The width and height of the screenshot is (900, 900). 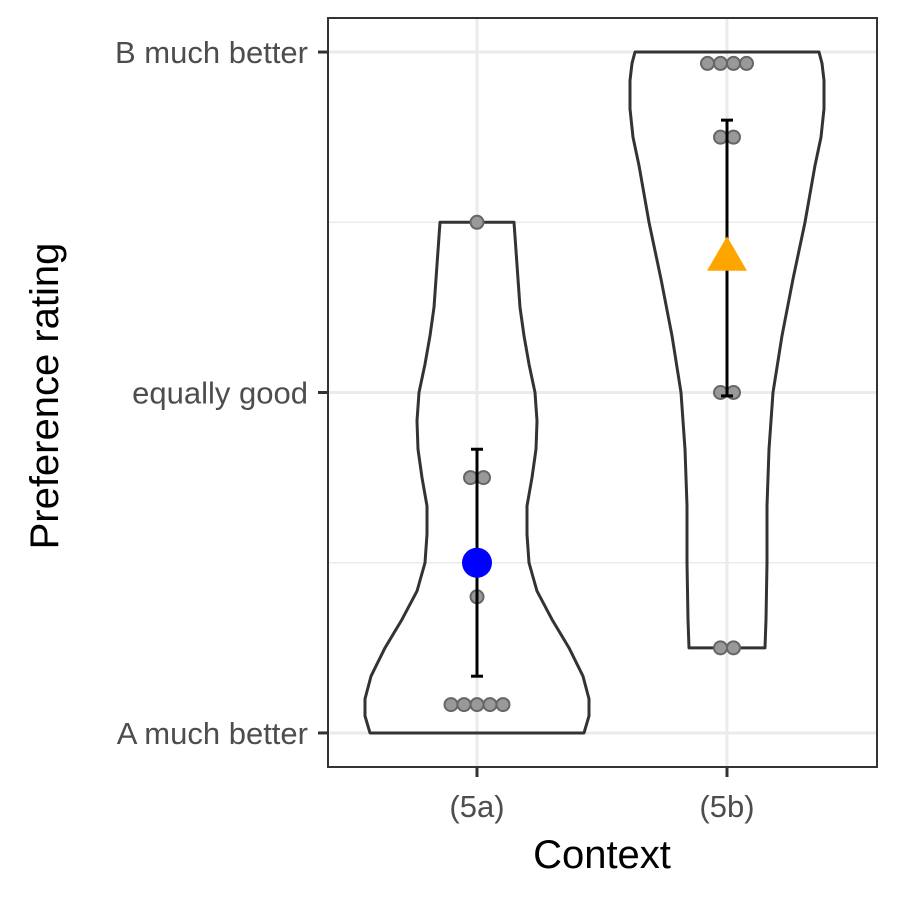 What do you see at coordinates (727, 253) in the screenshot?
I see `mean-marker-triangle` at bounding box center [727, 253].